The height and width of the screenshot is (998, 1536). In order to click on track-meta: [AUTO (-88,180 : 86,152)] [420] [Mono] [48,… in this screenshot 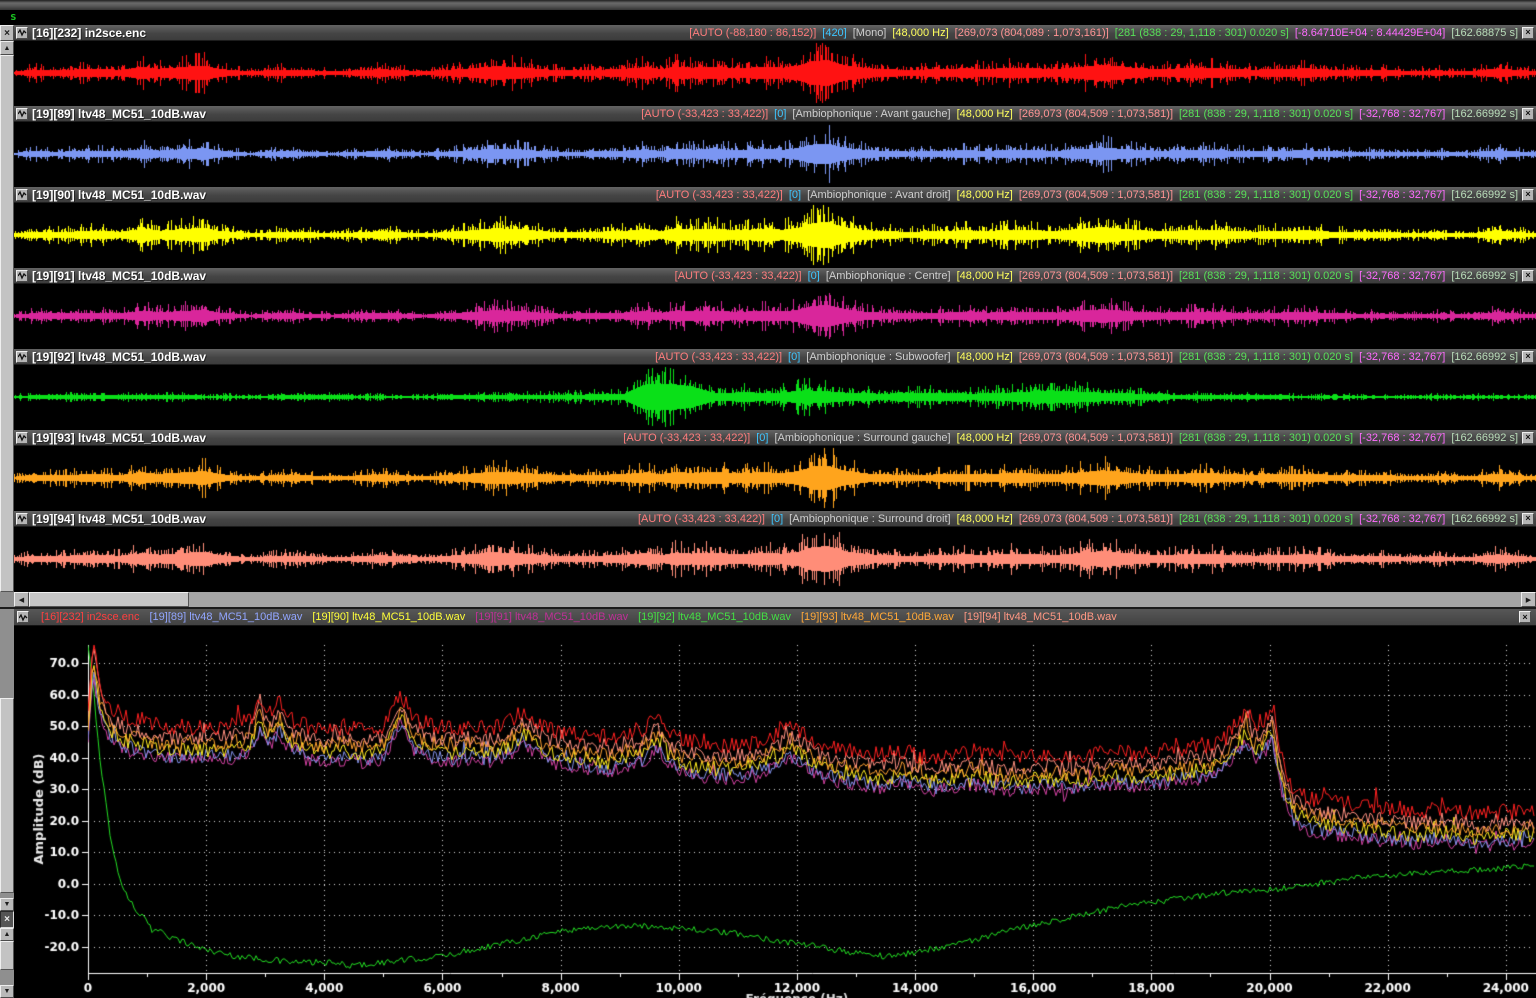, I will do `click(1103, 33)`.